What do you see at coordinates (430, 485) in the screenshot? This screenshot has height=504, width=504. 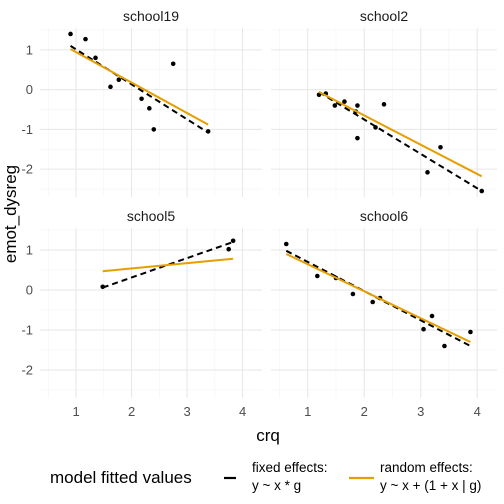 I see `legend-label-random-line2: y ~ x + (1 + x | g)` at bounding box center [430, 485].